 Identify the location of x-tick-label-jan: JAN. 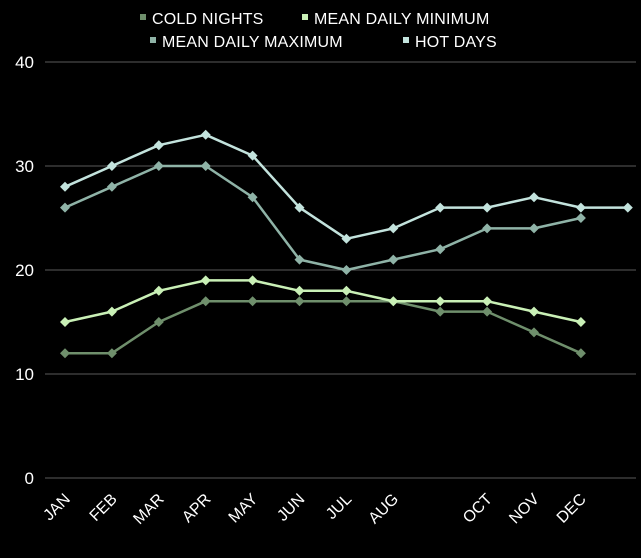
(56, 507).